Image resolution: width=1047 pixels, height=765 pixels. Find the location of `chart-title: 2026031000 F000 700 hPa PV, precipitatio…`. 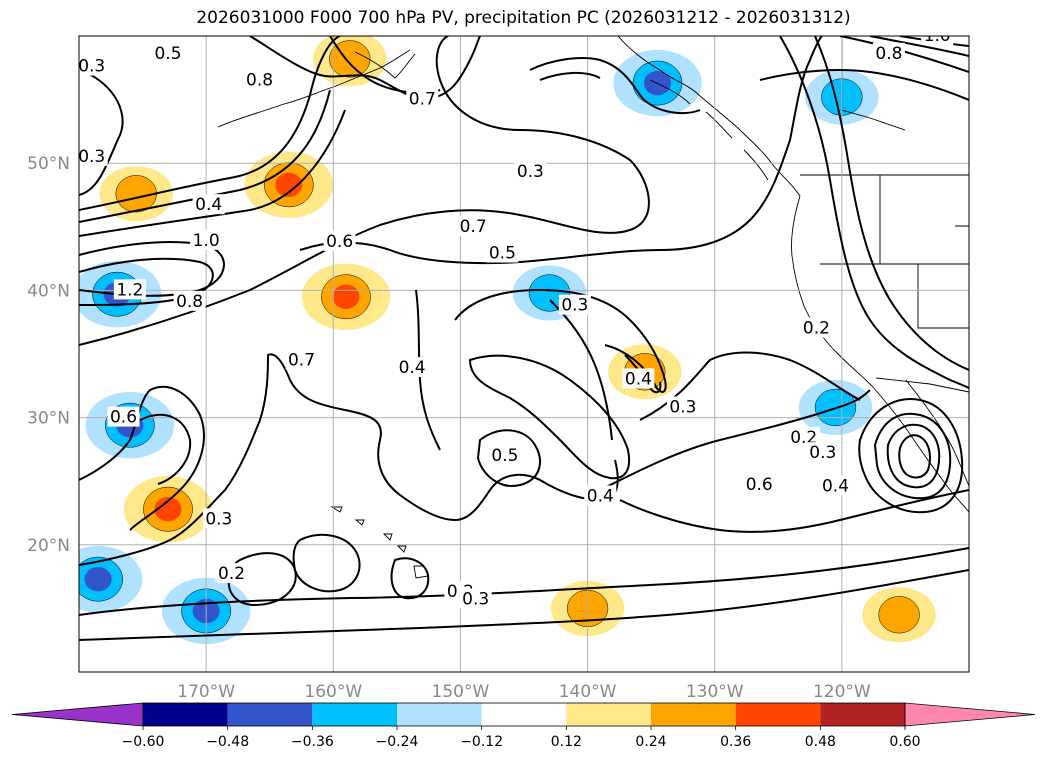

chart-title: 2026031000 F000 700 hPa PV, precipitatio… is located at coordinates (523, 18).